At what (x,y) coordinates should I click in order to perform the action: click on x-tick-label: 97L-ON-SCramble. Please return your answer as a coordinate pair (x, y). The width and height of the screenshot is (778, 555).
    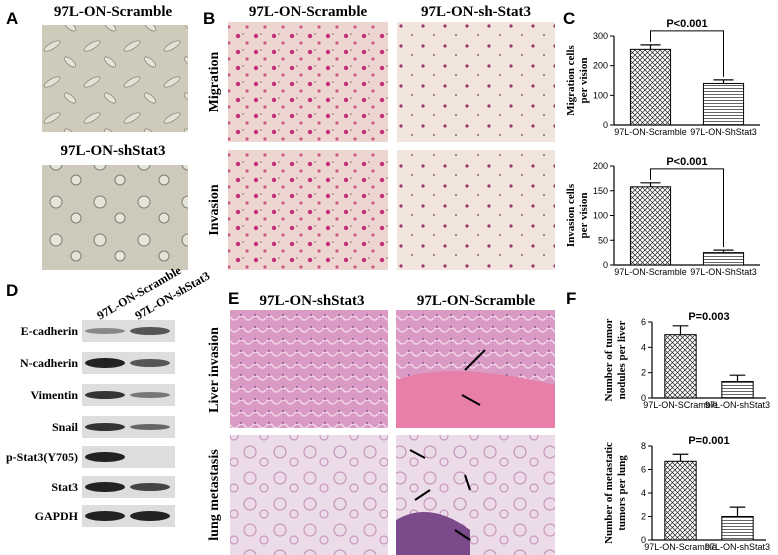
    Looking at the image, I should click on (680, 405).